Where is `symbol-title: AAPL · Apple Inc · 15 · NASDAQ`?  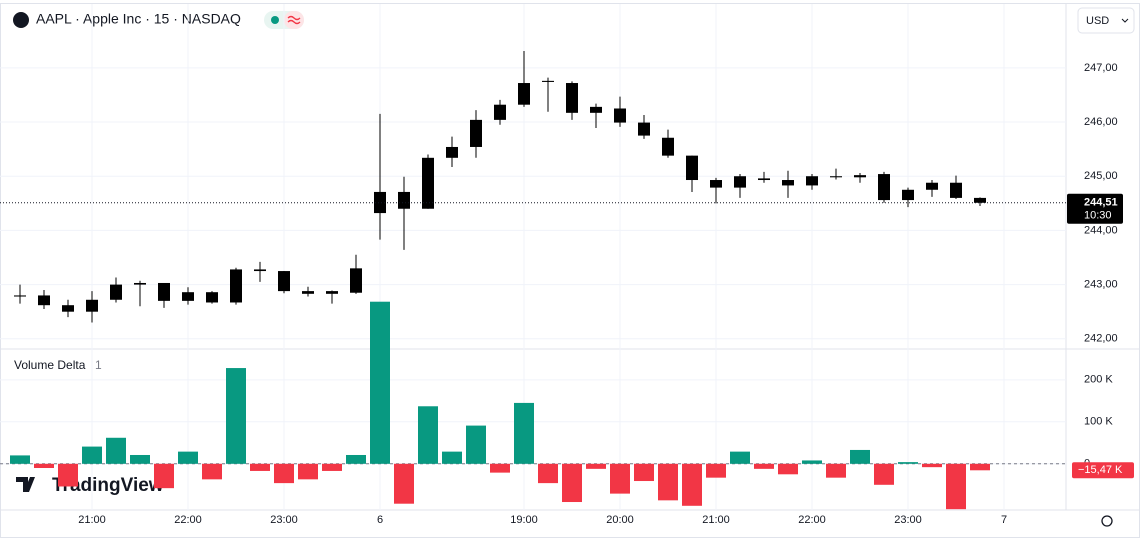 symbol-title: AAPL · Apple Inc · 15 · NASDAQ is located at coordinates (138, 19).